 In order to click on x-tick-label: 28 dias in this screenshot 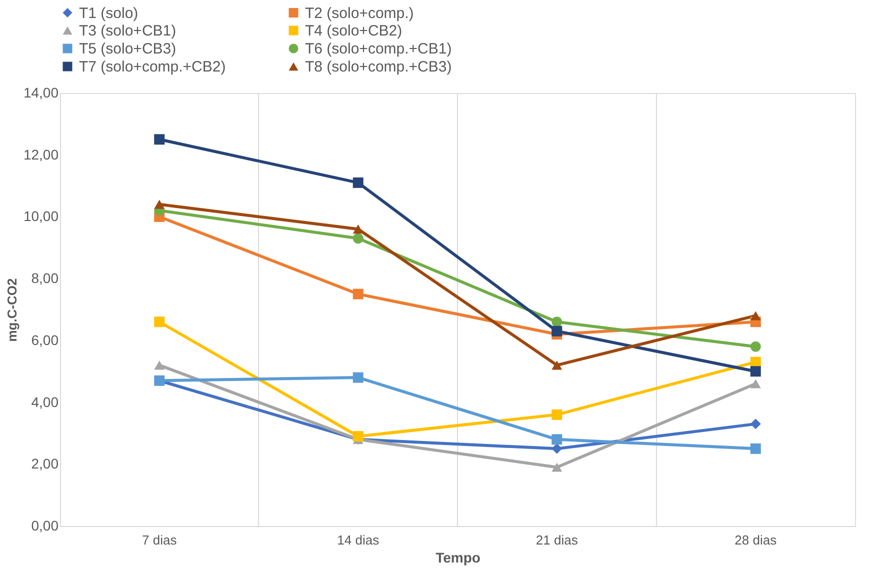, I will do `click(756, 540)`.